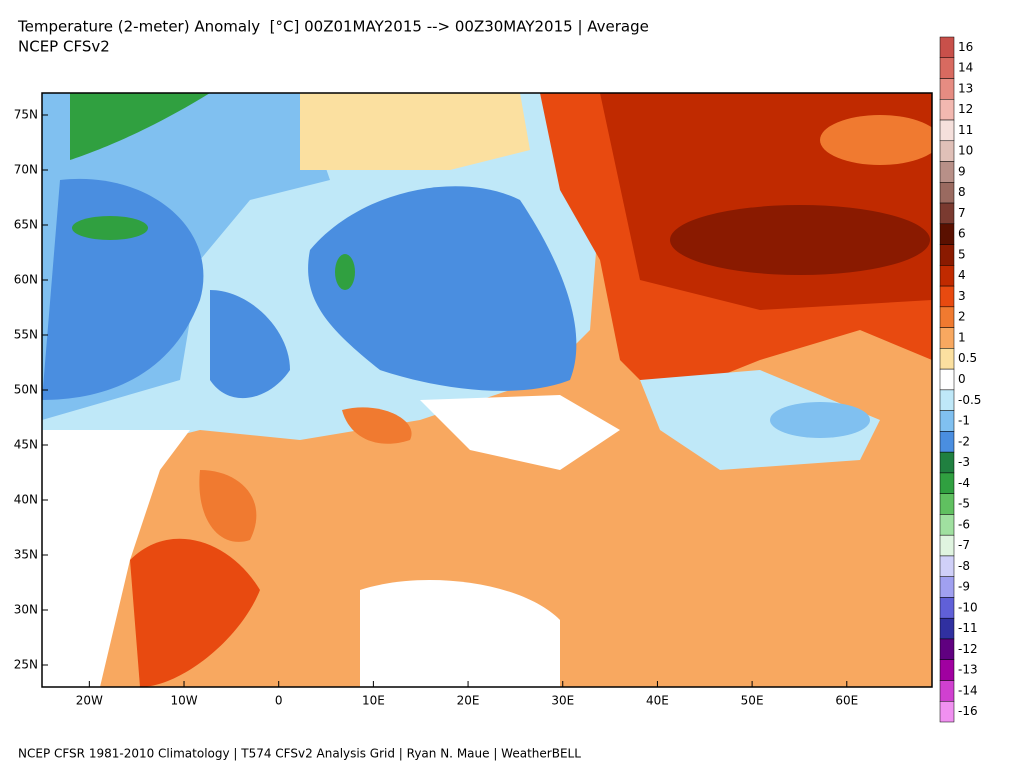 Image resolution: width=1024 pixels, height=768 pixels. I want to click on colorbar-label: 3, so click(962, 296).